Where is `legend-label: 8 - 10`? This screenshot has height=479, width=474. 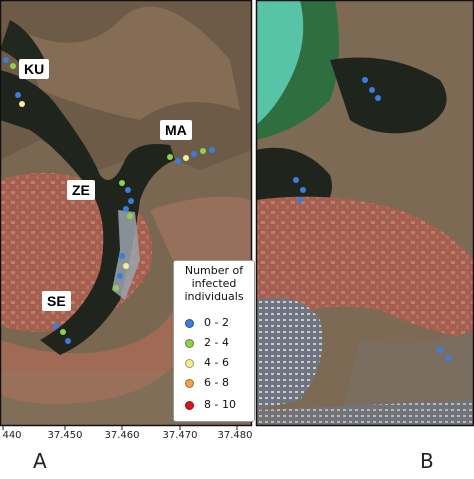
legend-label: 8 - 10 is located at coordinates (220, 404).